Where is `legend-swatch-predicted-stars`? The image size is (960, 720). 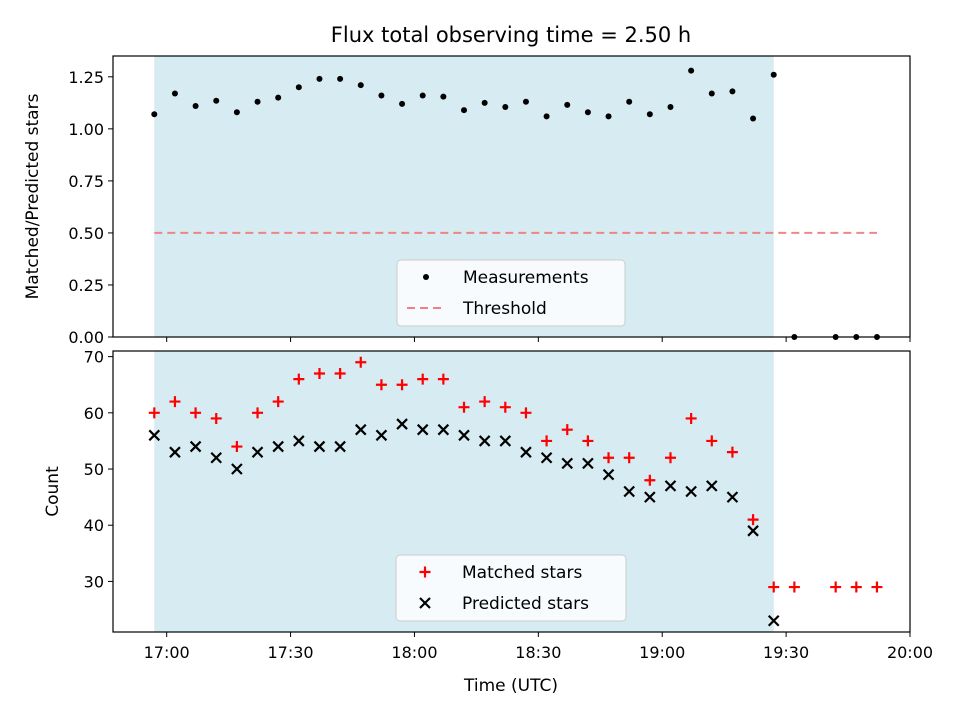
legend-swatch-predicted-stars is located at coordinates (425, 603).